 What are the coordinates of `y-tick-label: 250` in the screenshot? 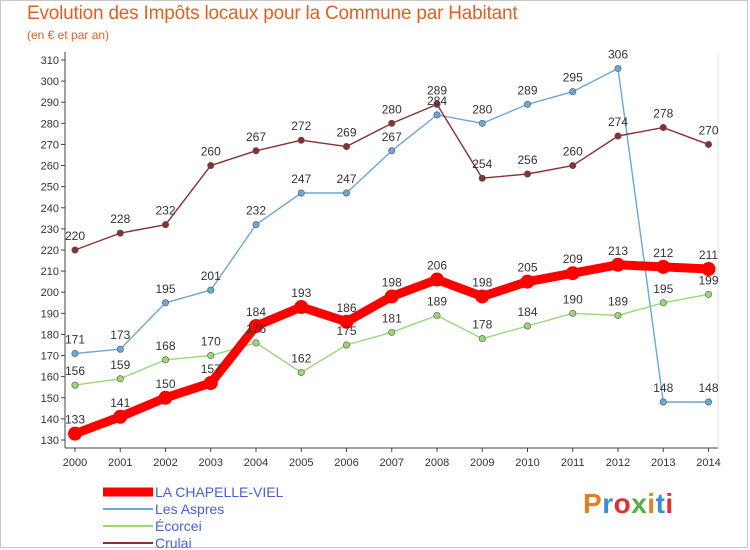 It's located at (50, 188).